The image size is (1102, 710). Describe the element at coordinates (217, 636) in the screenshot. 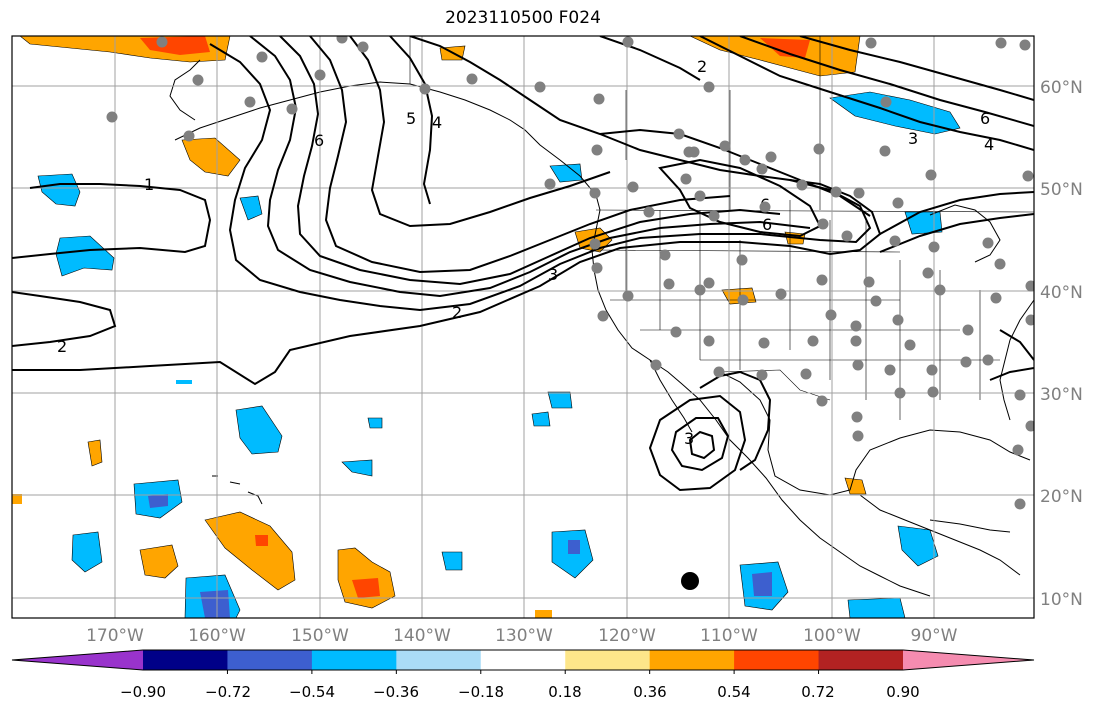

I see `lon-label: 160°W` at that location.